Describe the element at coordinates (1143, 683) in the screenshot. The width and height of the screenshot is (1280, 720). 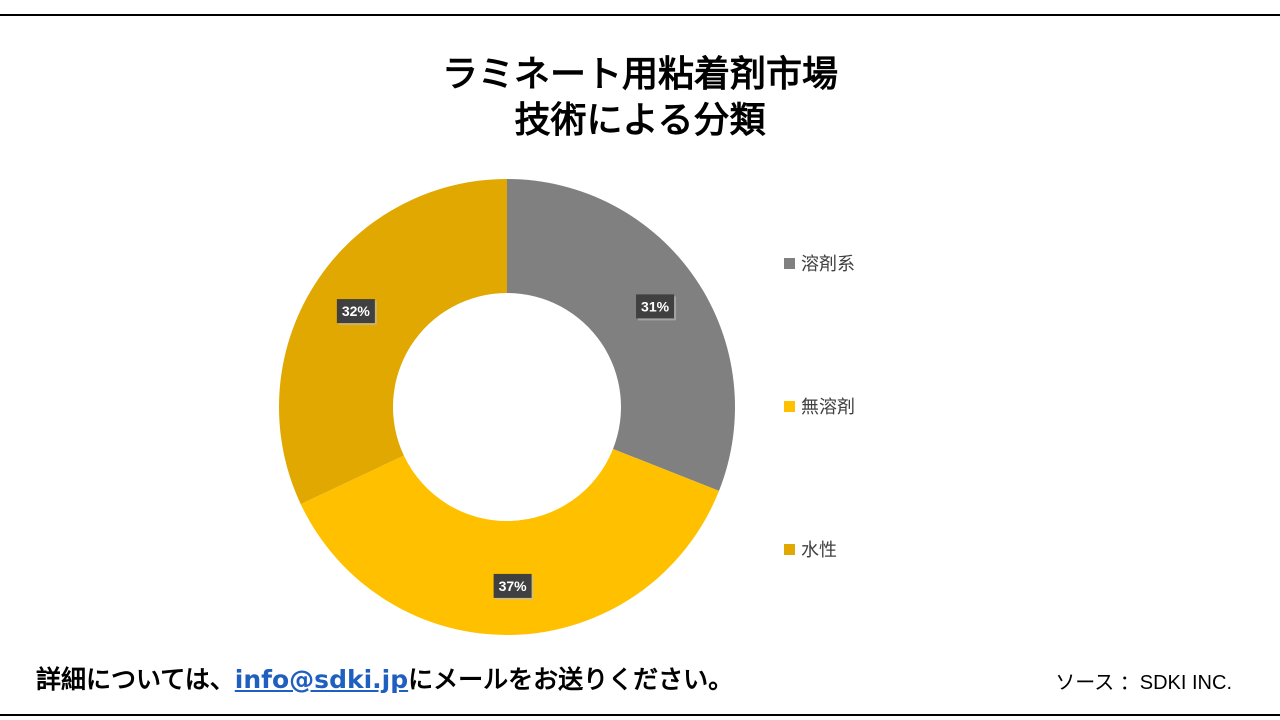
I see `source-credit: ソース ：SDKI INC.` at that location.